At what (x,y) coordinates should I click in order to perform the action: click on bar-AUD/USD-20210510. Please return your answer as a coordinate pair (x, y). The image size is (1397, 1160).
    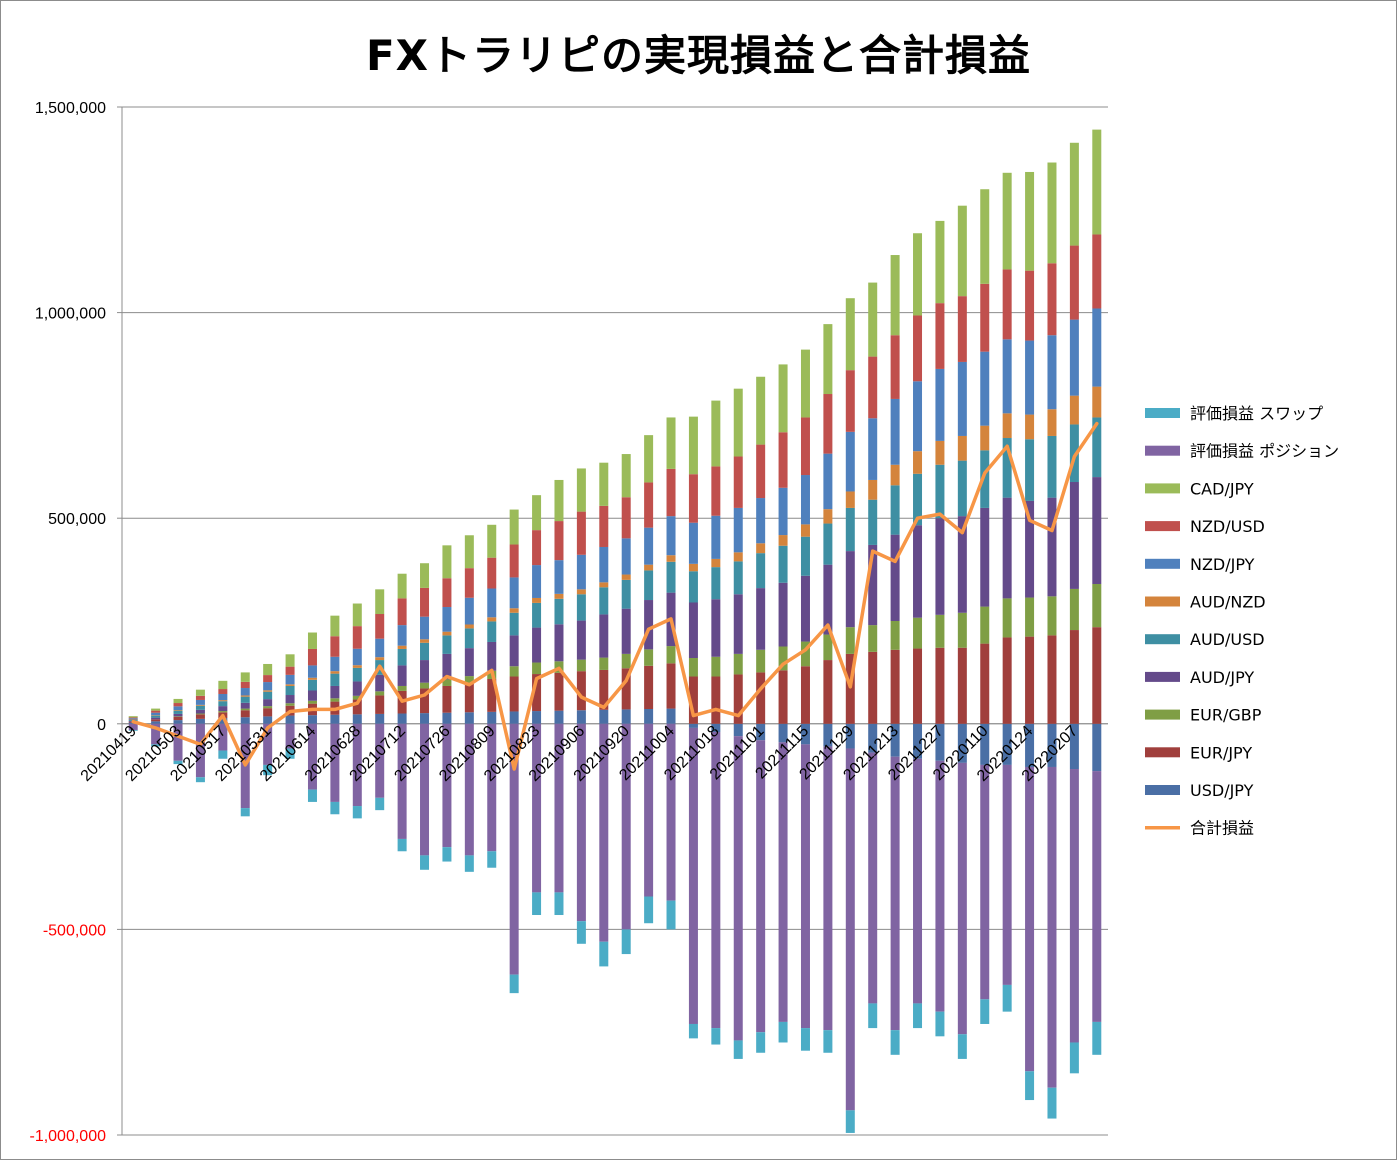
    Looking at the image, I should click on (200, 707).